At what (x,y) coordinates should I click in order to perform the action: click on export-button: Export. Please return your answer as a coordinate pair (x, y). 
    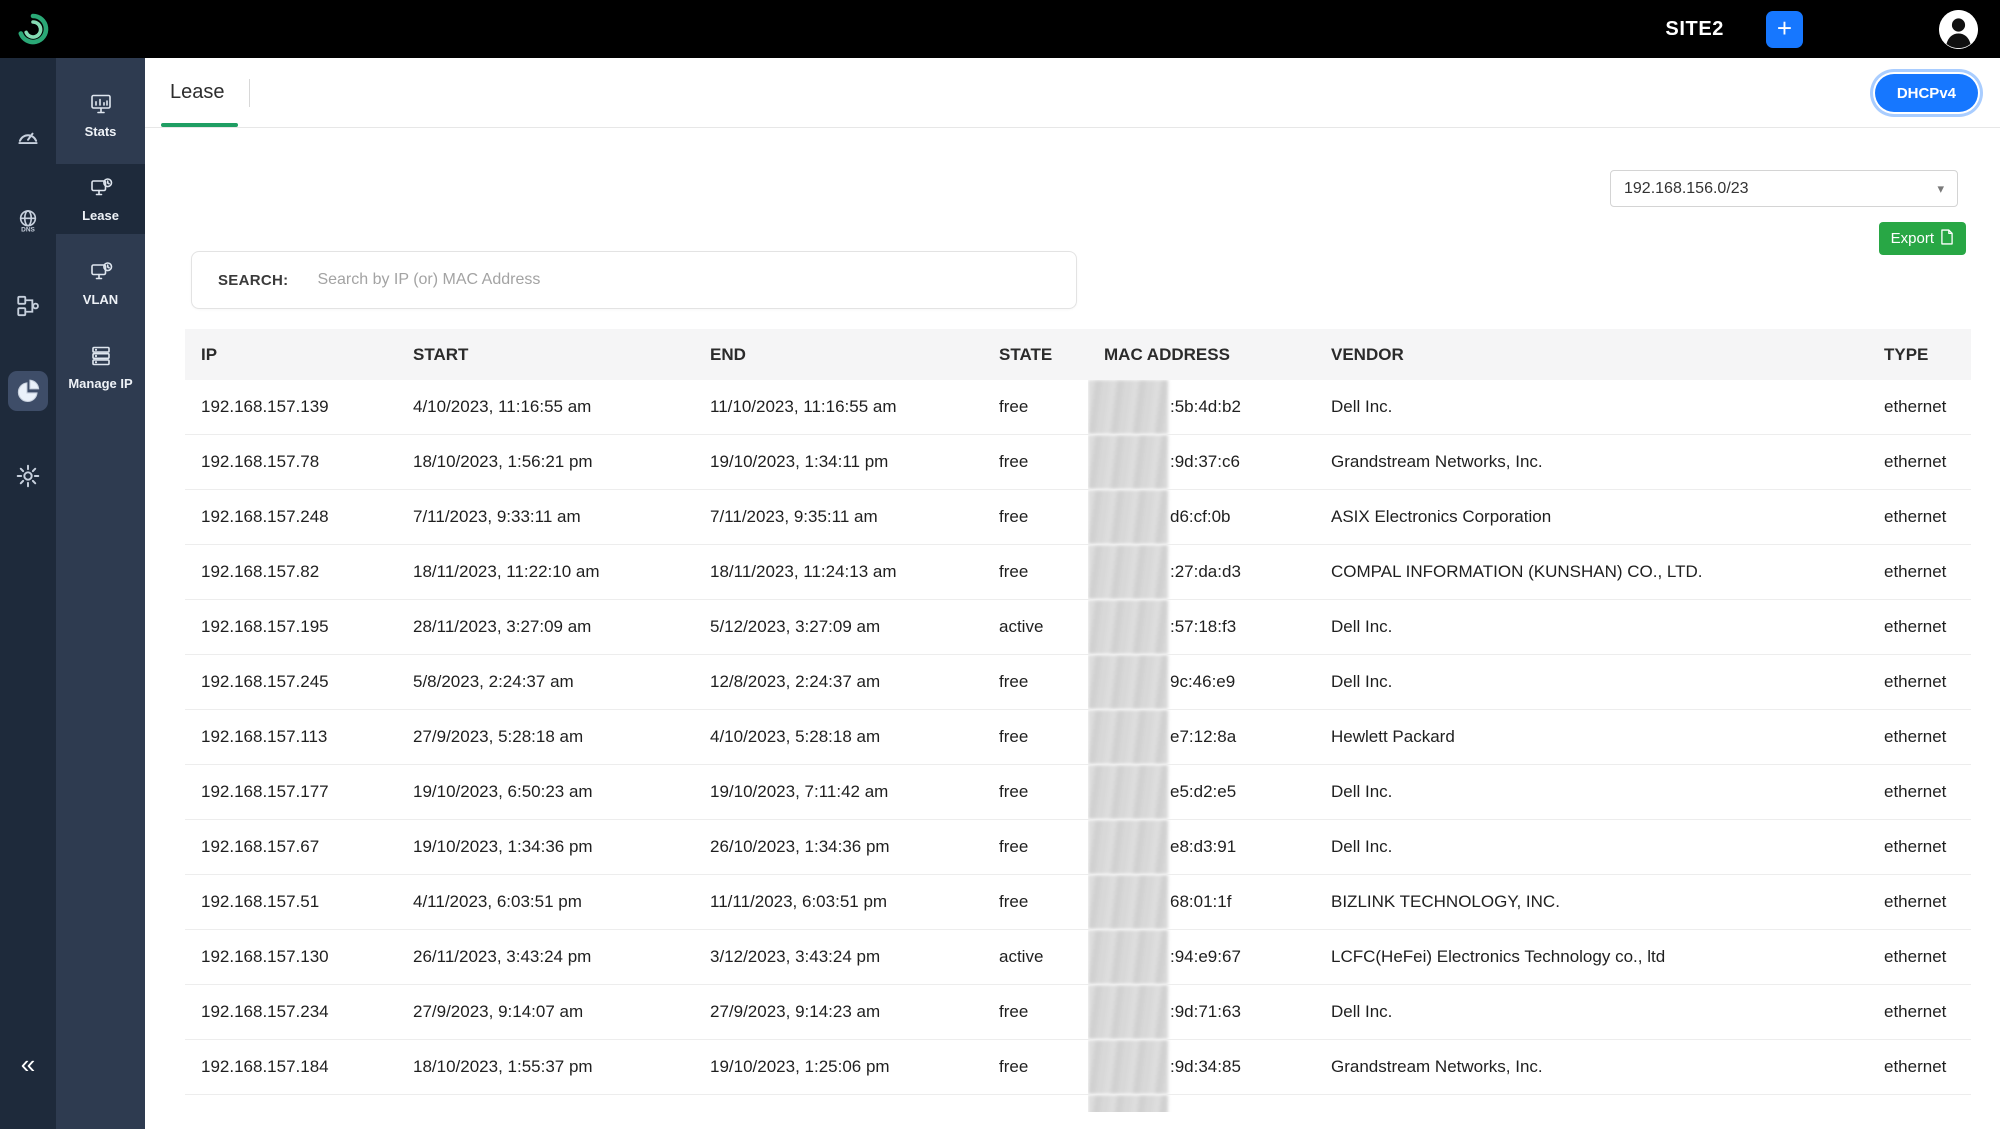
    Looking at the image, I should click on (1922, 238).